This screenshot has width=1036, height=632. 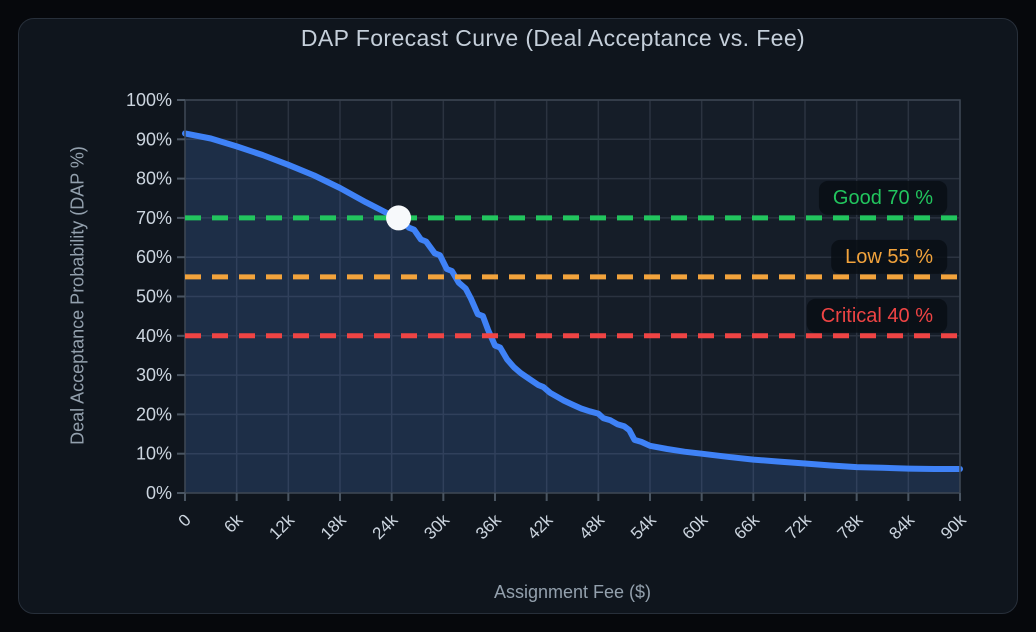 What do you see at coordinates (154, 257) in the screenshot?
I see `y-tick-label-60%: 60%` at bounding box center [154, 257].